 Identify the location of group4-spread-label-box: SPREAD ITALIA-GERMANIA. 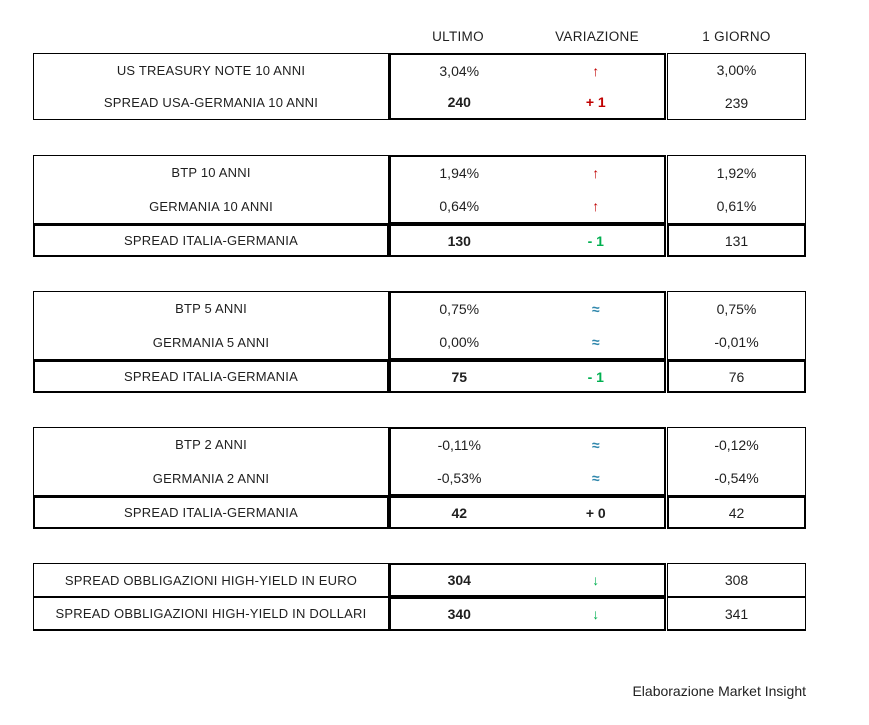
(211, 512).